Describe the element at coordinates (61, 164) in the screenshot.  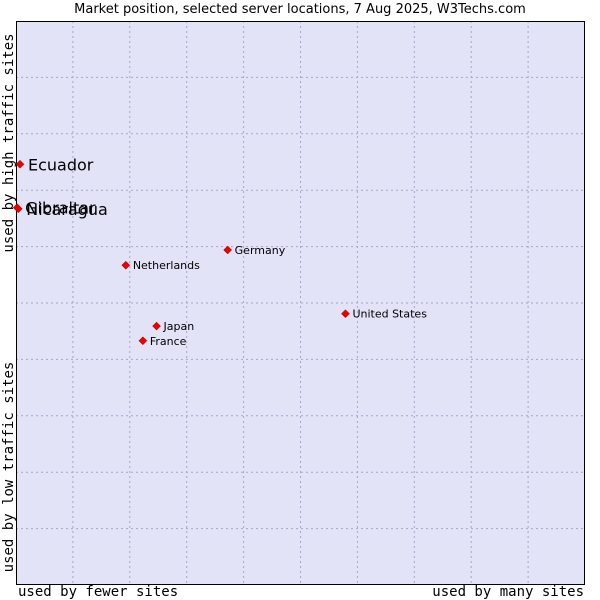
I see `data-point-label: Ecuador` at that location.